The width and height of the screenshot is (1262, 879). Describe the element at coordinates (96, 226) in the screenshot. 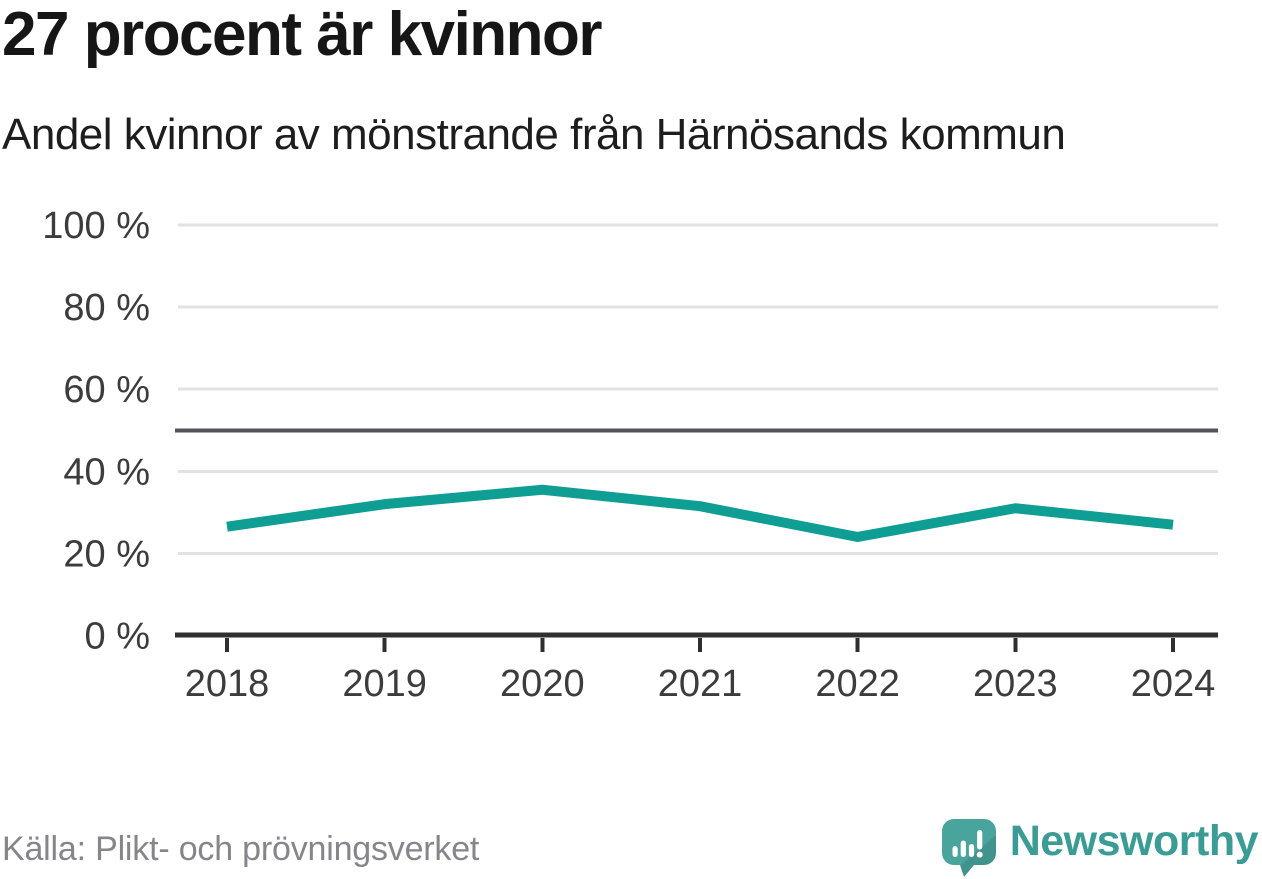

I see `y-axis-tick-label: 100 %` at that location.